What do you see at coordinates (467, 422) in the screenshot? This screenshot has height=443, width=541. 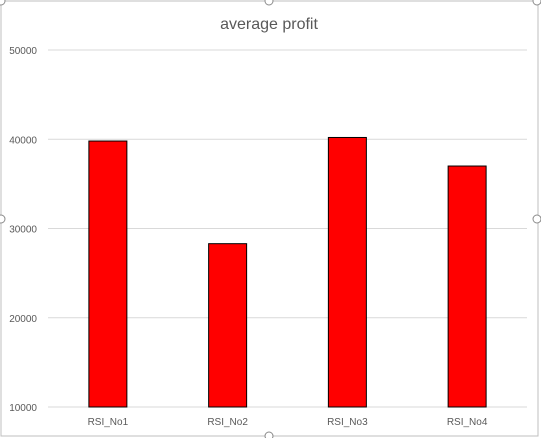 I see `x-tick-label: RSI_No4` at bounding box center [467, 422].